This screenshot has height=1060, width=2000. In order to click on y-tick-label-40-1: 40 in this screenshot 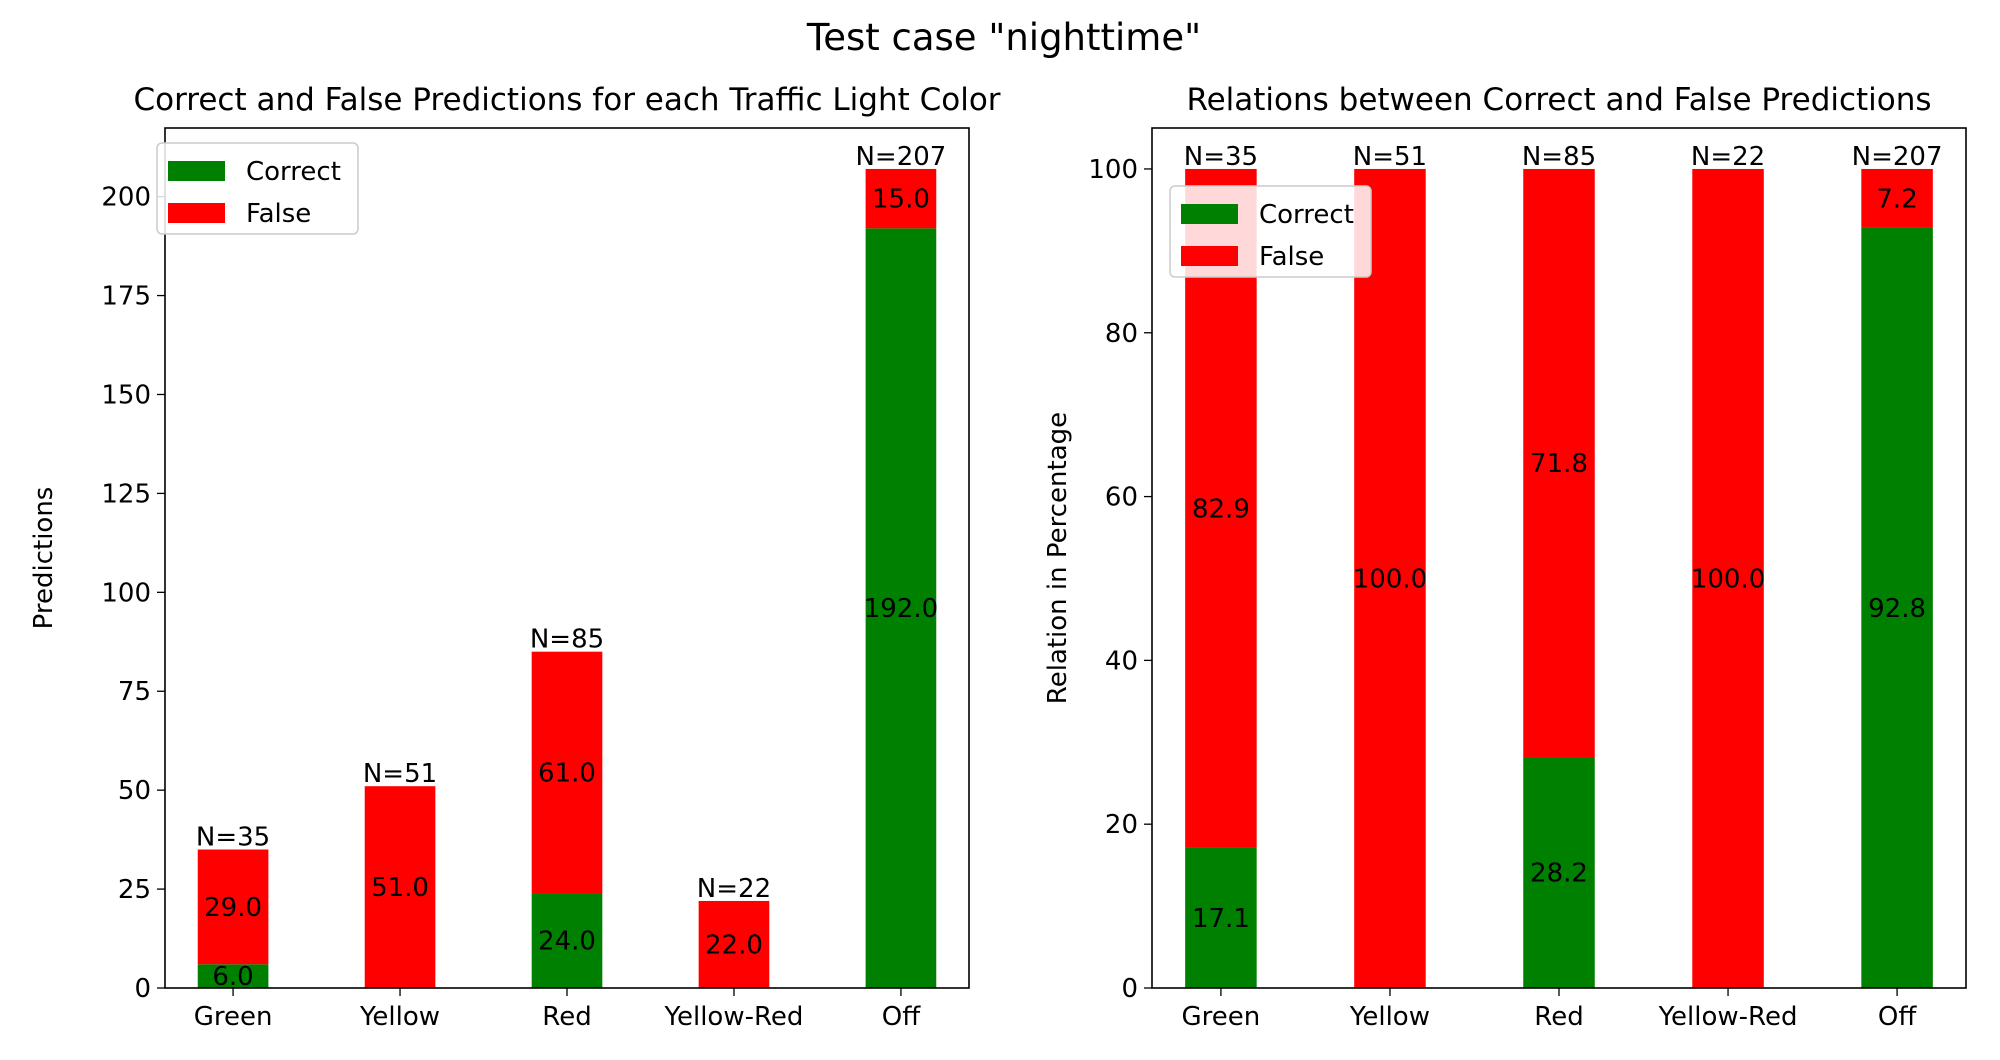, I will do `click(1121, 661)`.